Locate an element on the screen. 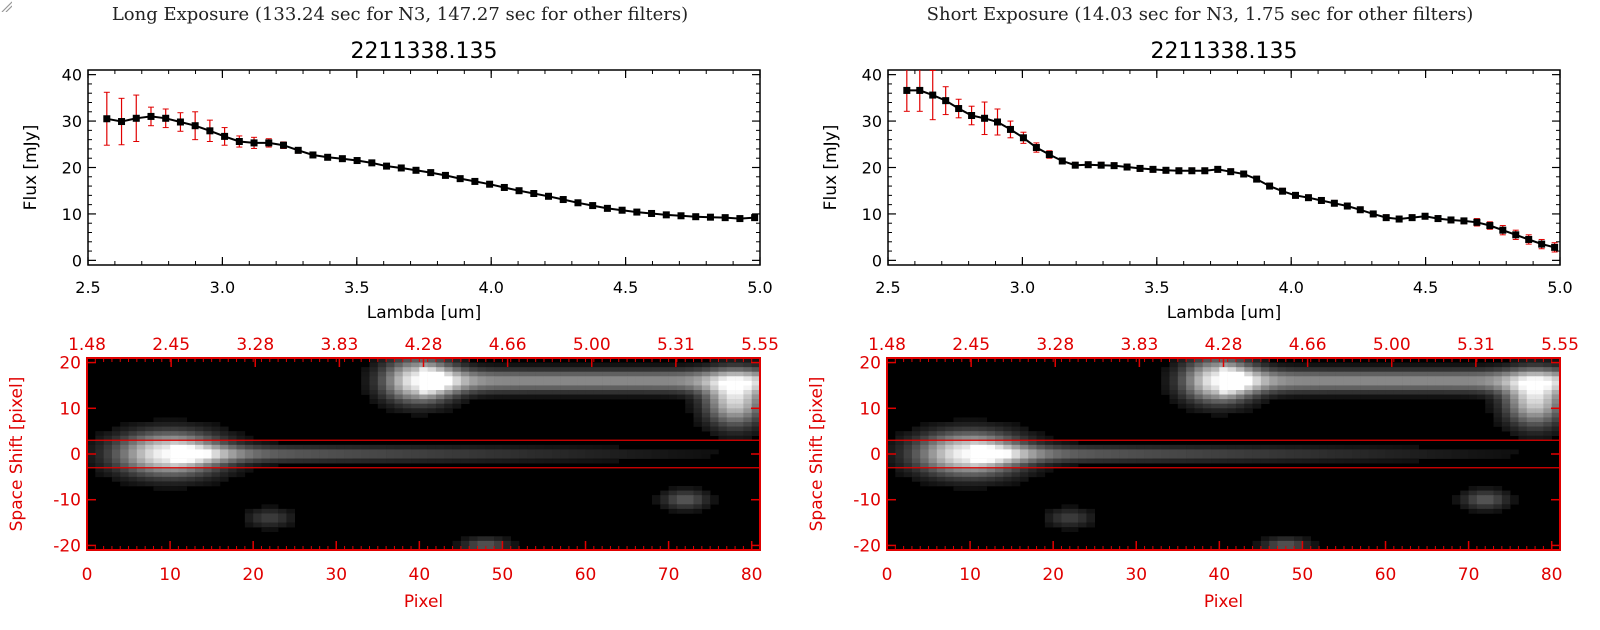  image-y-tick-label: 0 is located at coordinates (75, 455).